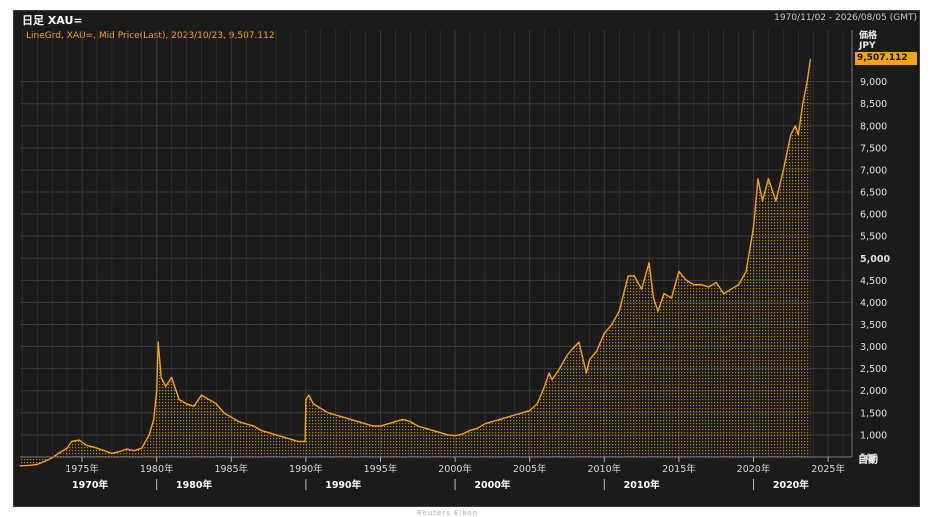 Image resolution: width=931 pixels, height=517 pixels. What do you see at coordinates (873, 193) in the screenshot?
I see `y-tick-label: 6,500` at bounding box center [873, 193].